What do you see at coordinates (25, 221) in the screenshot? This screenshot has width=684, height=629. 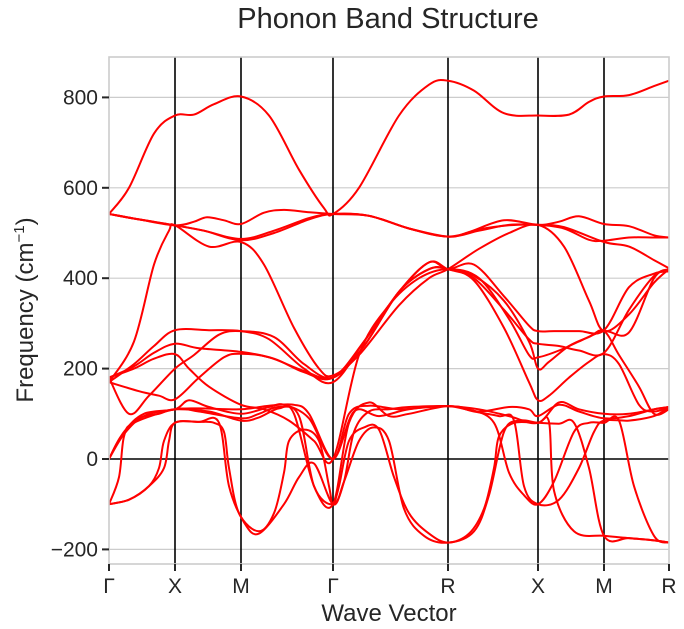 I see `y-axis-label-close: )` at bounding box center [25, 221].